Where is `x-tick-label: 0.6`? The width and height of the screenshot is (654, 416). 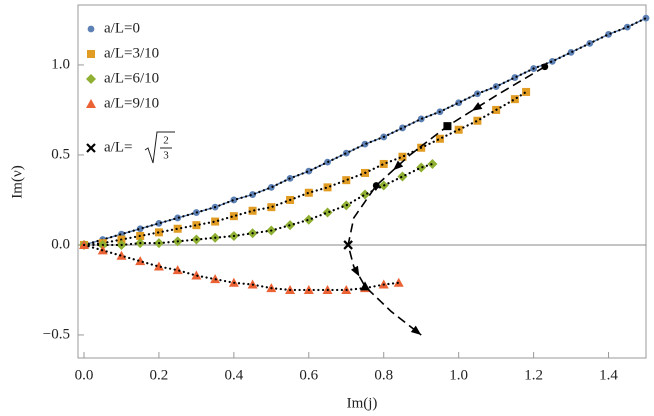 x-tick-label: 0.6 is located at coordinates (308, 375).